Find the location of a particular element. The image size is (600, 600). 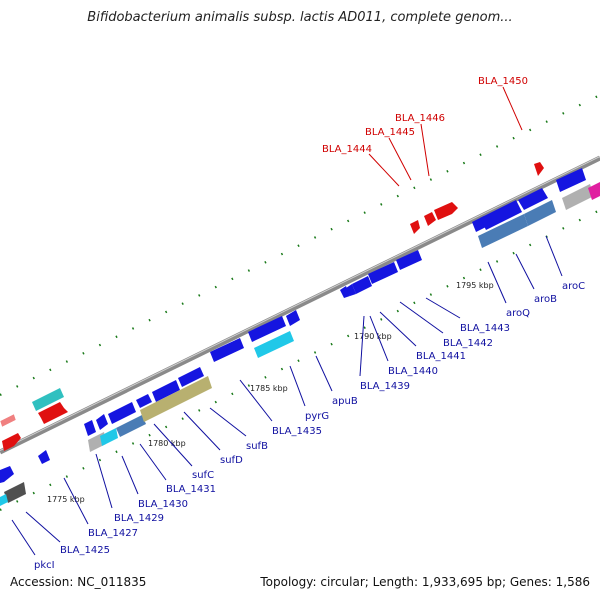

gene-label-bla_1443: BLA_1443 is located at coordinates (485, 328).